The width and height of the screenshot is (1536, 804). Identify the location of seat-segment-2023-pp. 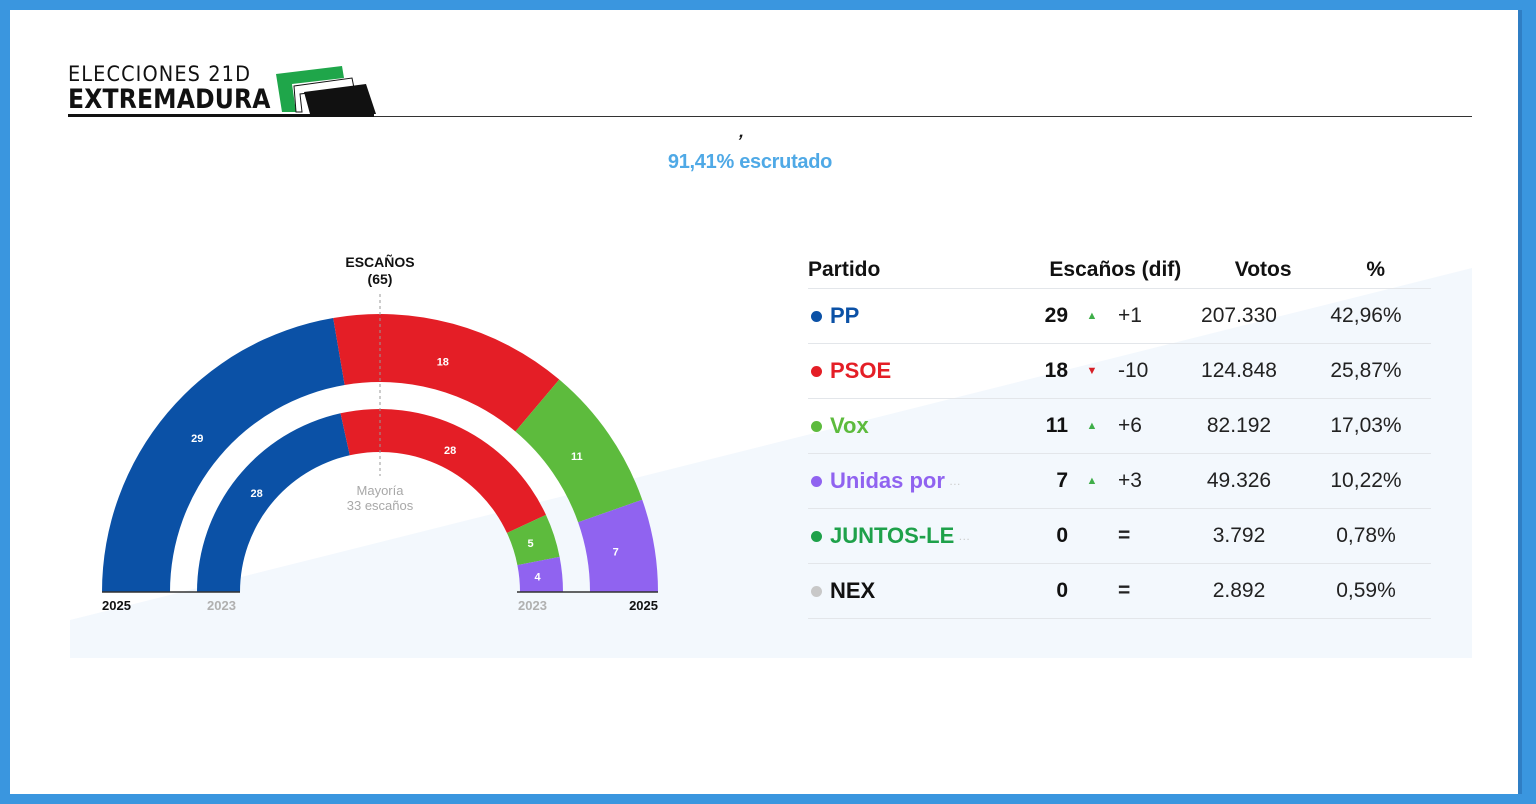
(273, 502).